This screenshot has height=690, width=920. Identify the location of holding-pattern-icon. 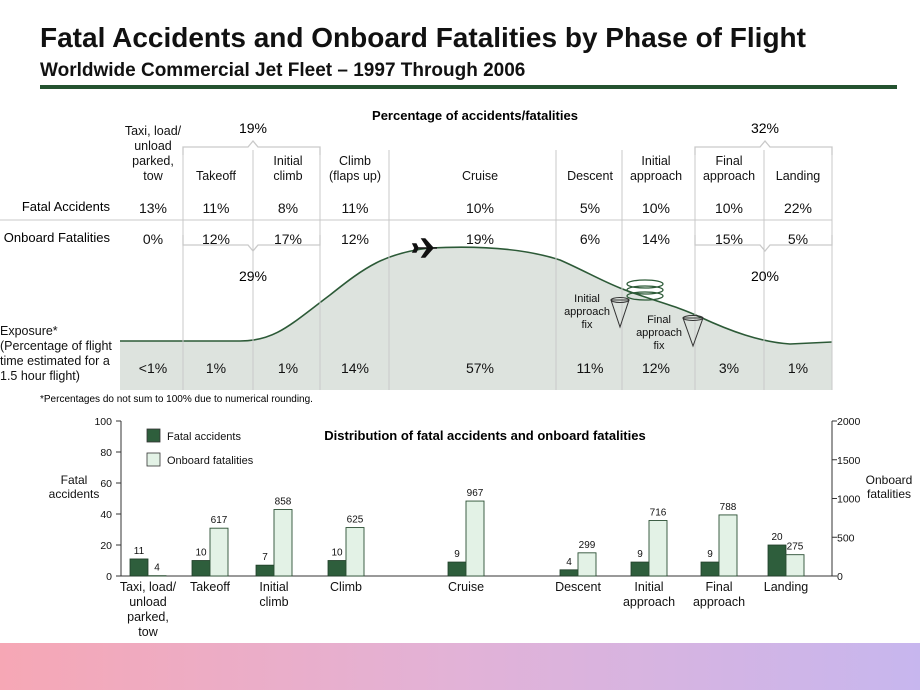
(645, 290).